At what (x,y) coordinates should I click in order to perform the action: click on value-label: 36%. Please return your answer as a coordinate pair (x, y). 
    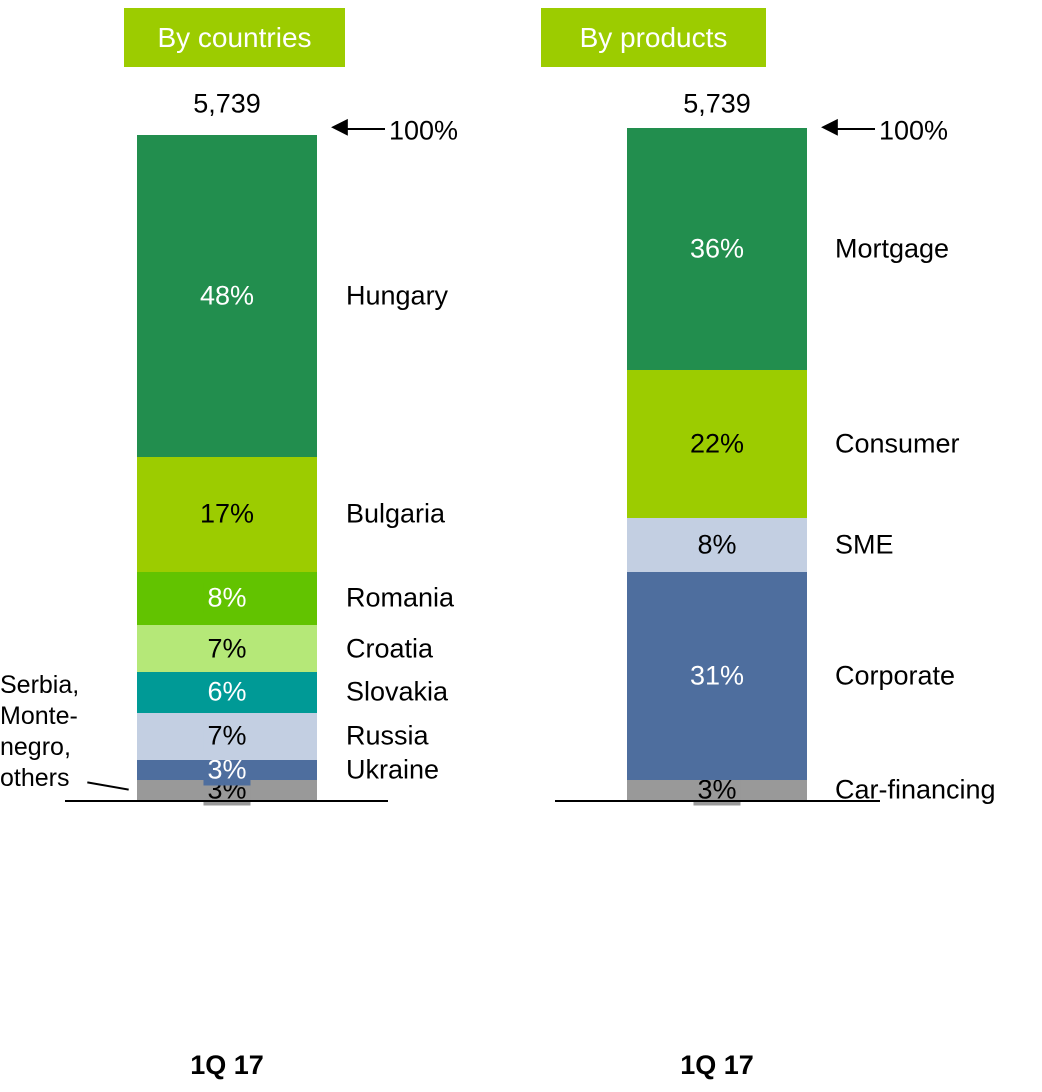
    Looking at the image, I should click on (717, 249).